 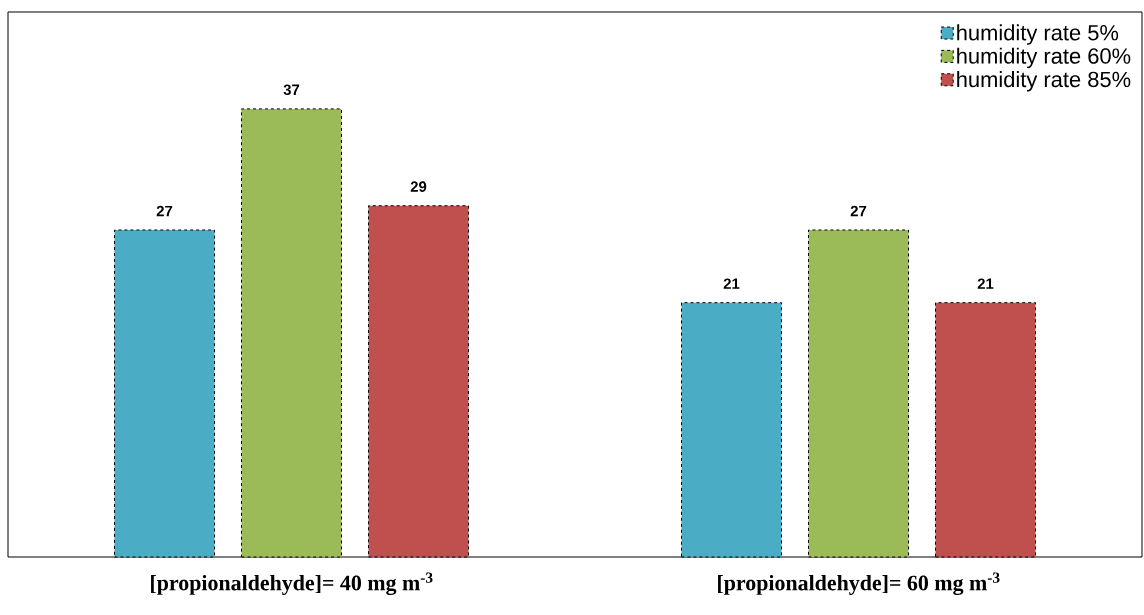 I want to click on legend-label: humidity rate 5%, so click(x=1038, y=34).